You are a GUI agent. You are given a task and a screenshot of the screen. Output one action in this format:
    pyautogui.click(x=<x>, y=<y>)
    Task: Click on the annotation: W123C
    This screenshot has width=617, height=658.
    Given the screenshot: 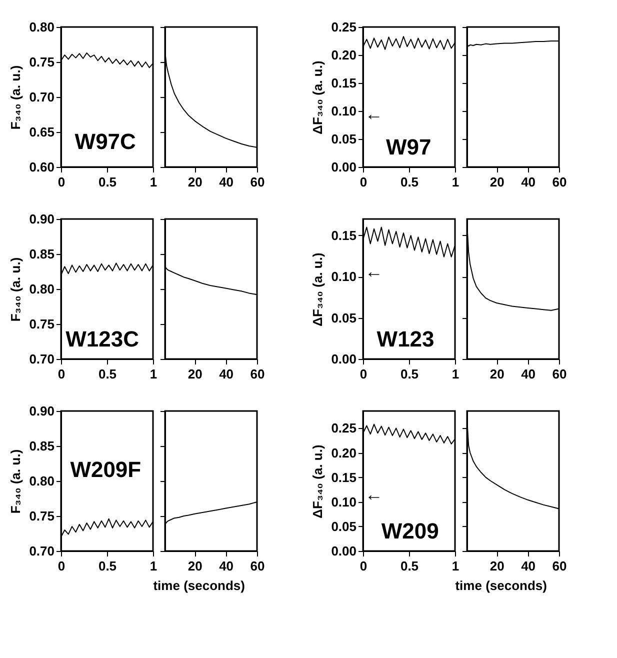 What is the action you would take?
    pyautogui.click(x=103, y=339)
    